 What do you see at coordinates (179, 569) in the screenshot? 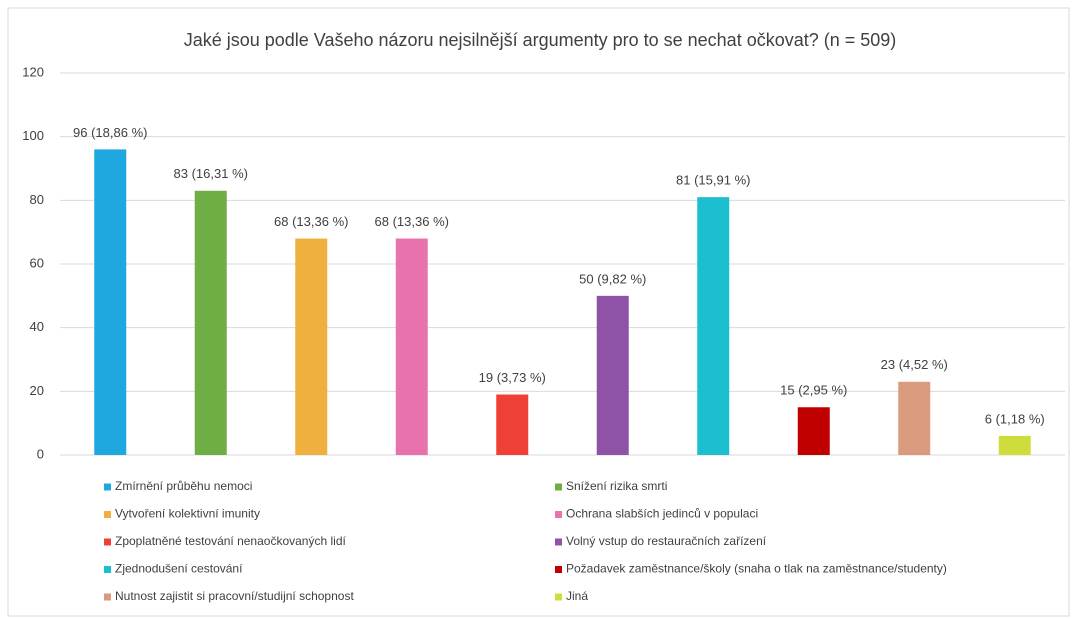
I see `legend-label: Zjednodušení cestování` at bounding box center [179, 569].